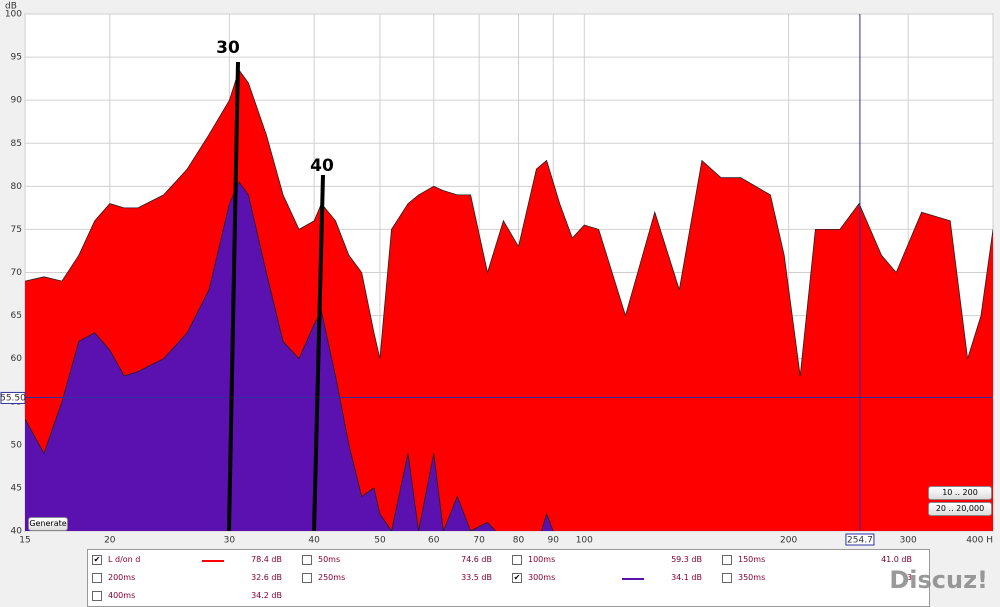  Describe the element at coordinates (16, 230) in the screenshot. I see `y-tick-label: 75` at that location.